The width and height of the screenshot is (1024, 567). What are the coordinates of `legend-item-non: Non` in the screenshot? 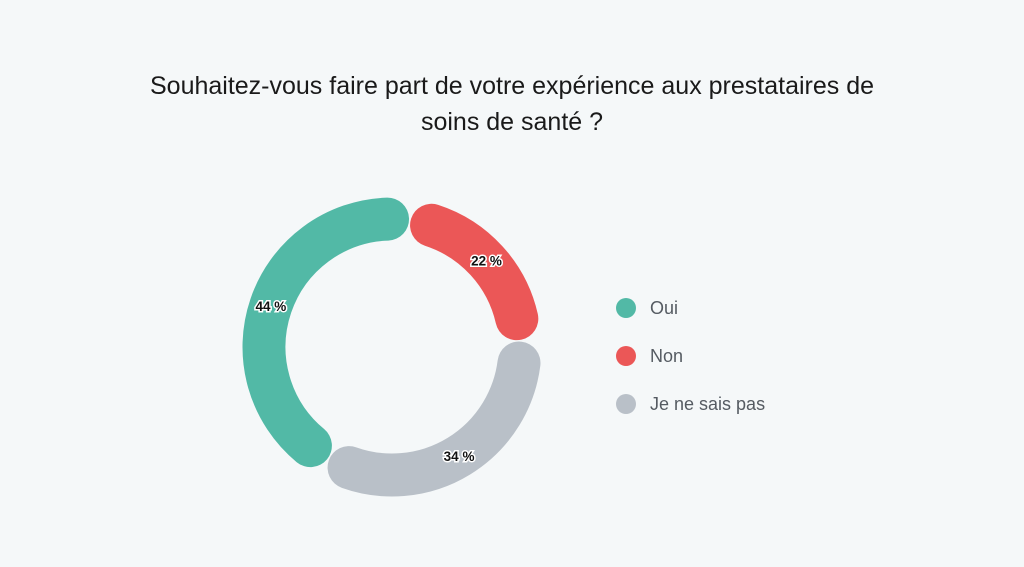 It's located at (690, 356).